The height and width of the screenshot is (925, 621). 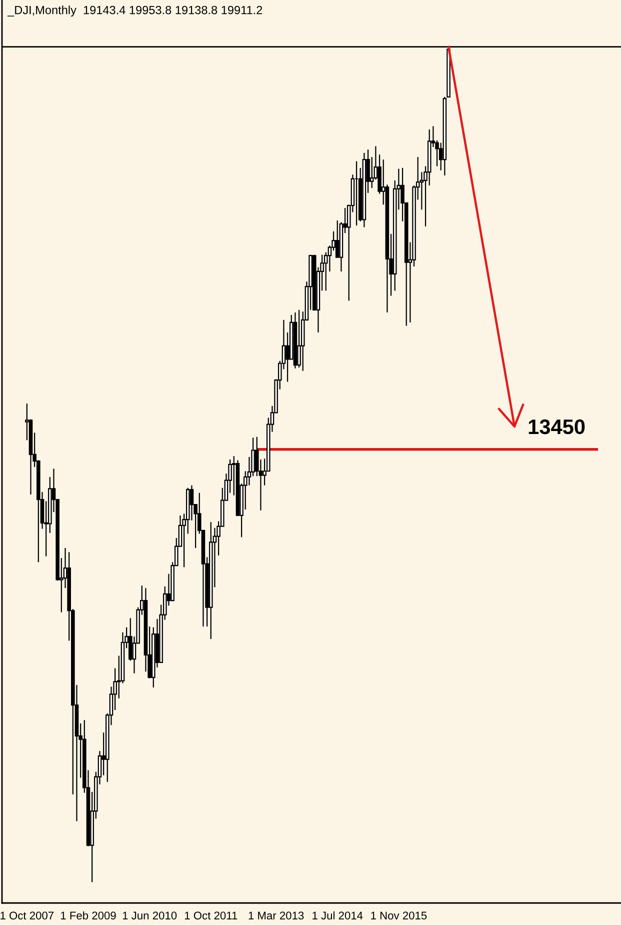 What do you see at coordinates (134, 11) in the screenshot?
I see `chart-title: _DJI,Monthly 19143.4 19953.8 19138.8 19911.2` at bounding box center [134, 11].